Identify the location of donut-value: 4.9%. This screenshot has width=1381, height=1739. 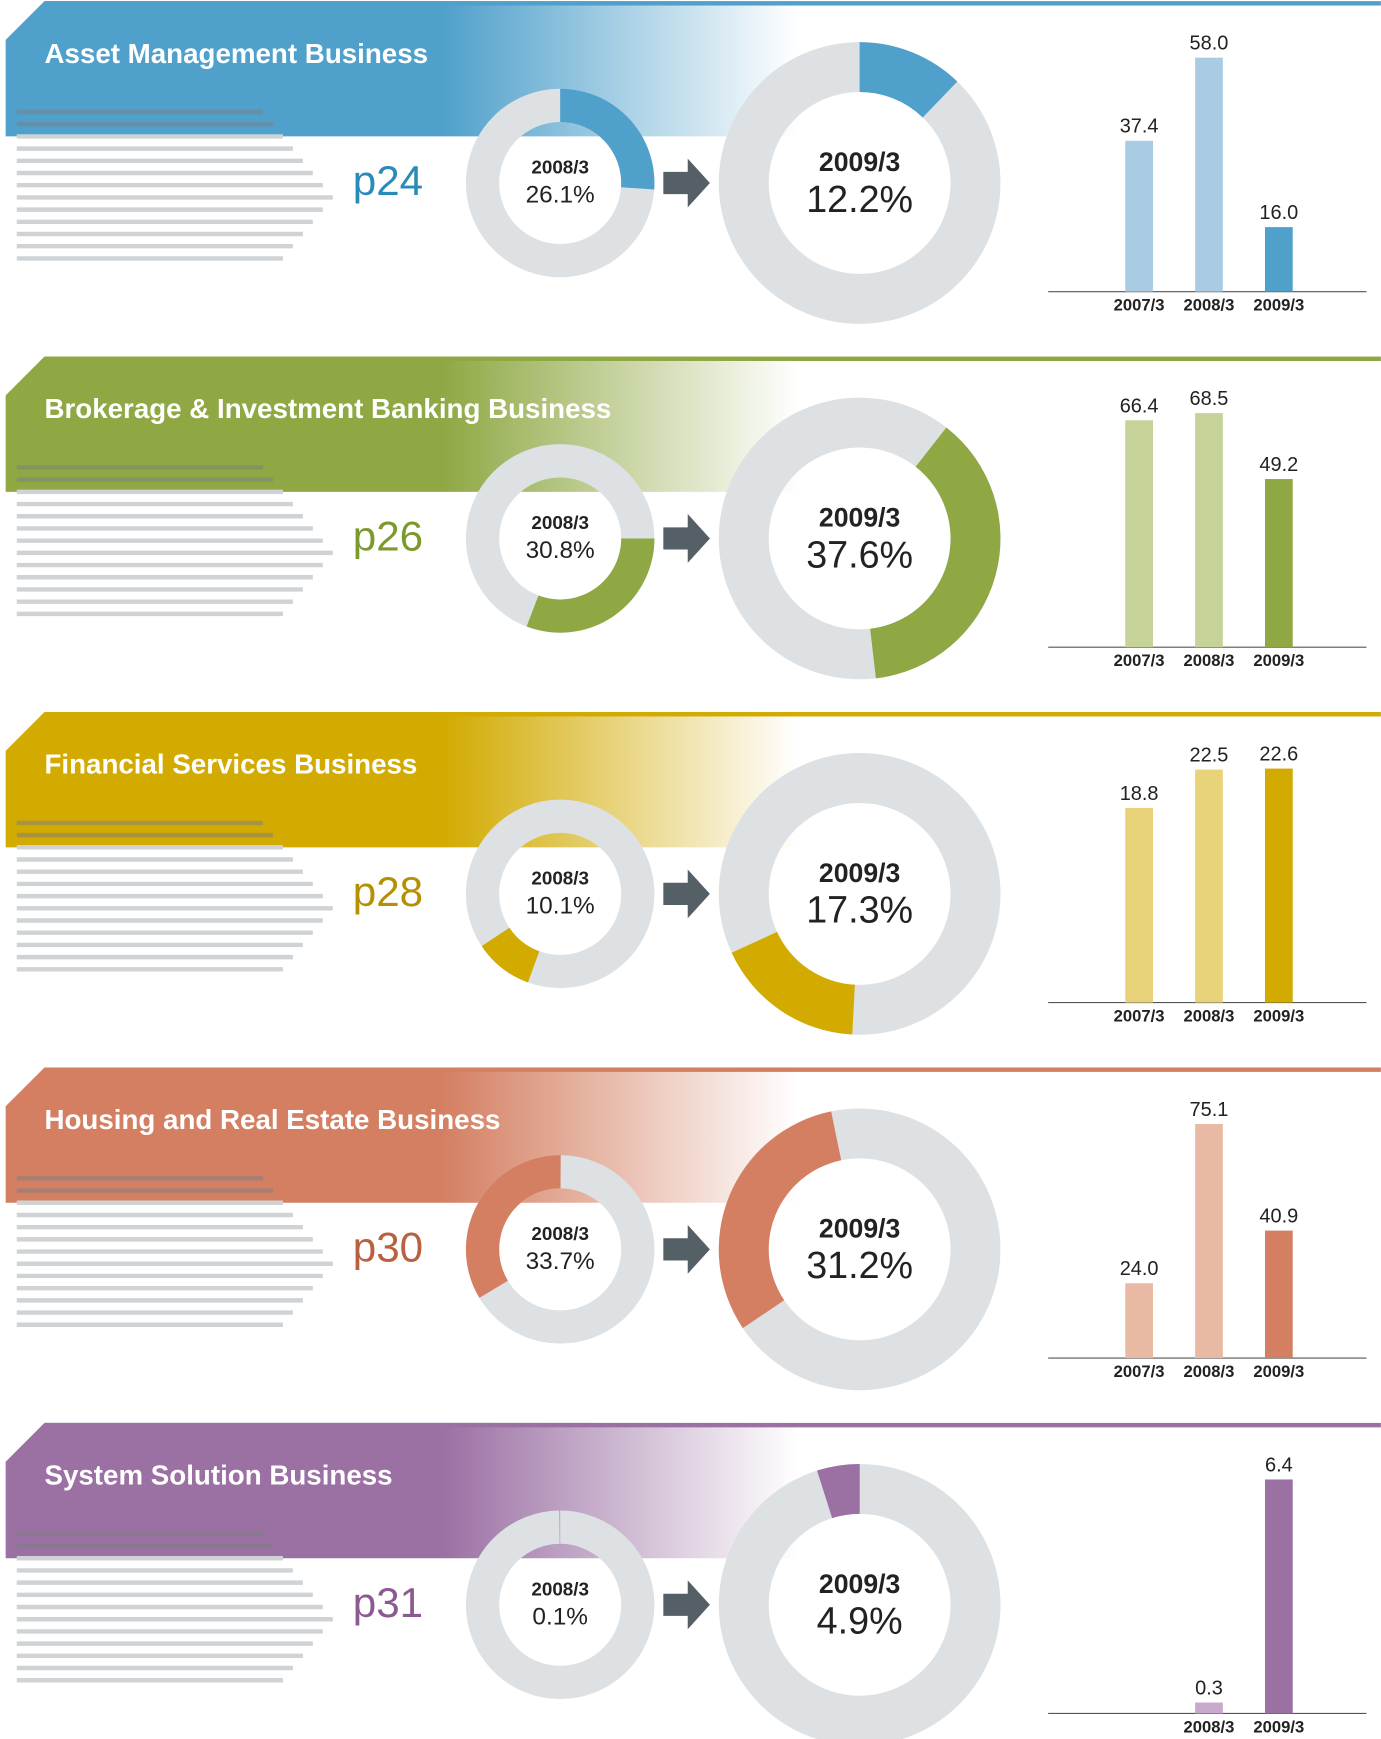
(860, 1621).